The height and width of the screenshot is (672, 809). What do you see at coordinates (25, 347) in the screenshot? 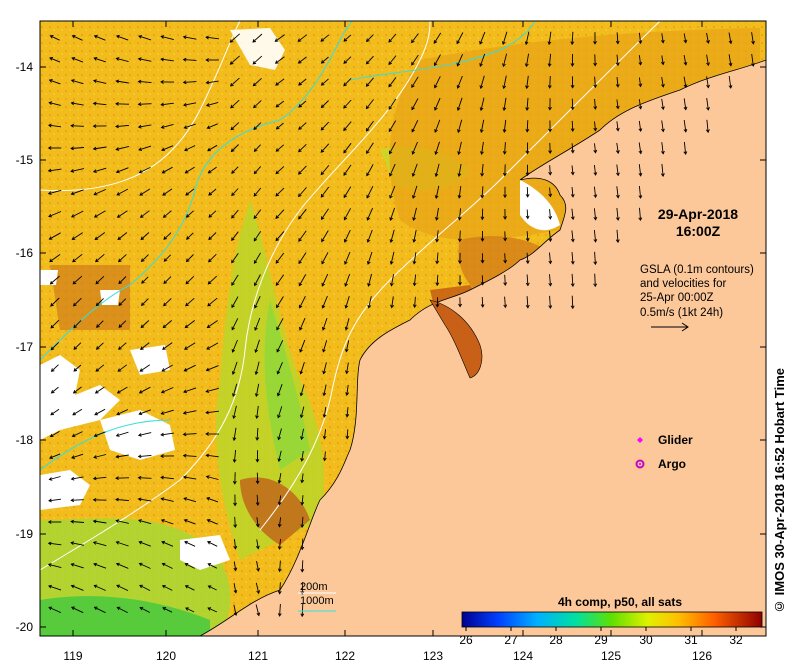
I see `y-tick-label: -17` at bounding box center [25, 347].